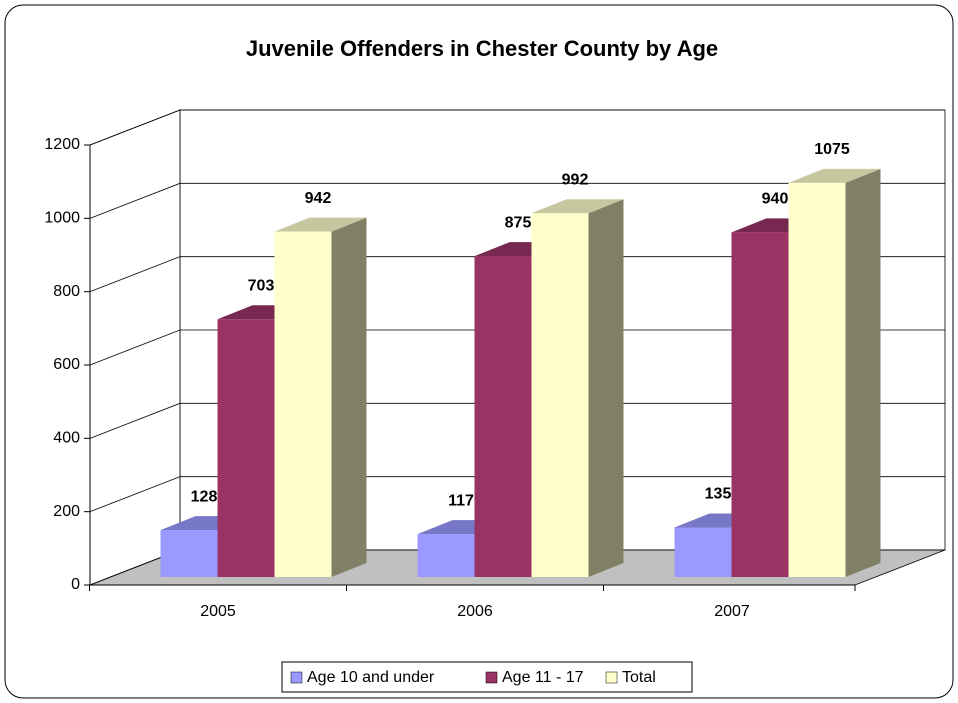 The height and width of the screenshot is (703, 958). Describe the element at coordinates (66, 511) in the screenshot. I see `y-tick-label: 200` at that location.